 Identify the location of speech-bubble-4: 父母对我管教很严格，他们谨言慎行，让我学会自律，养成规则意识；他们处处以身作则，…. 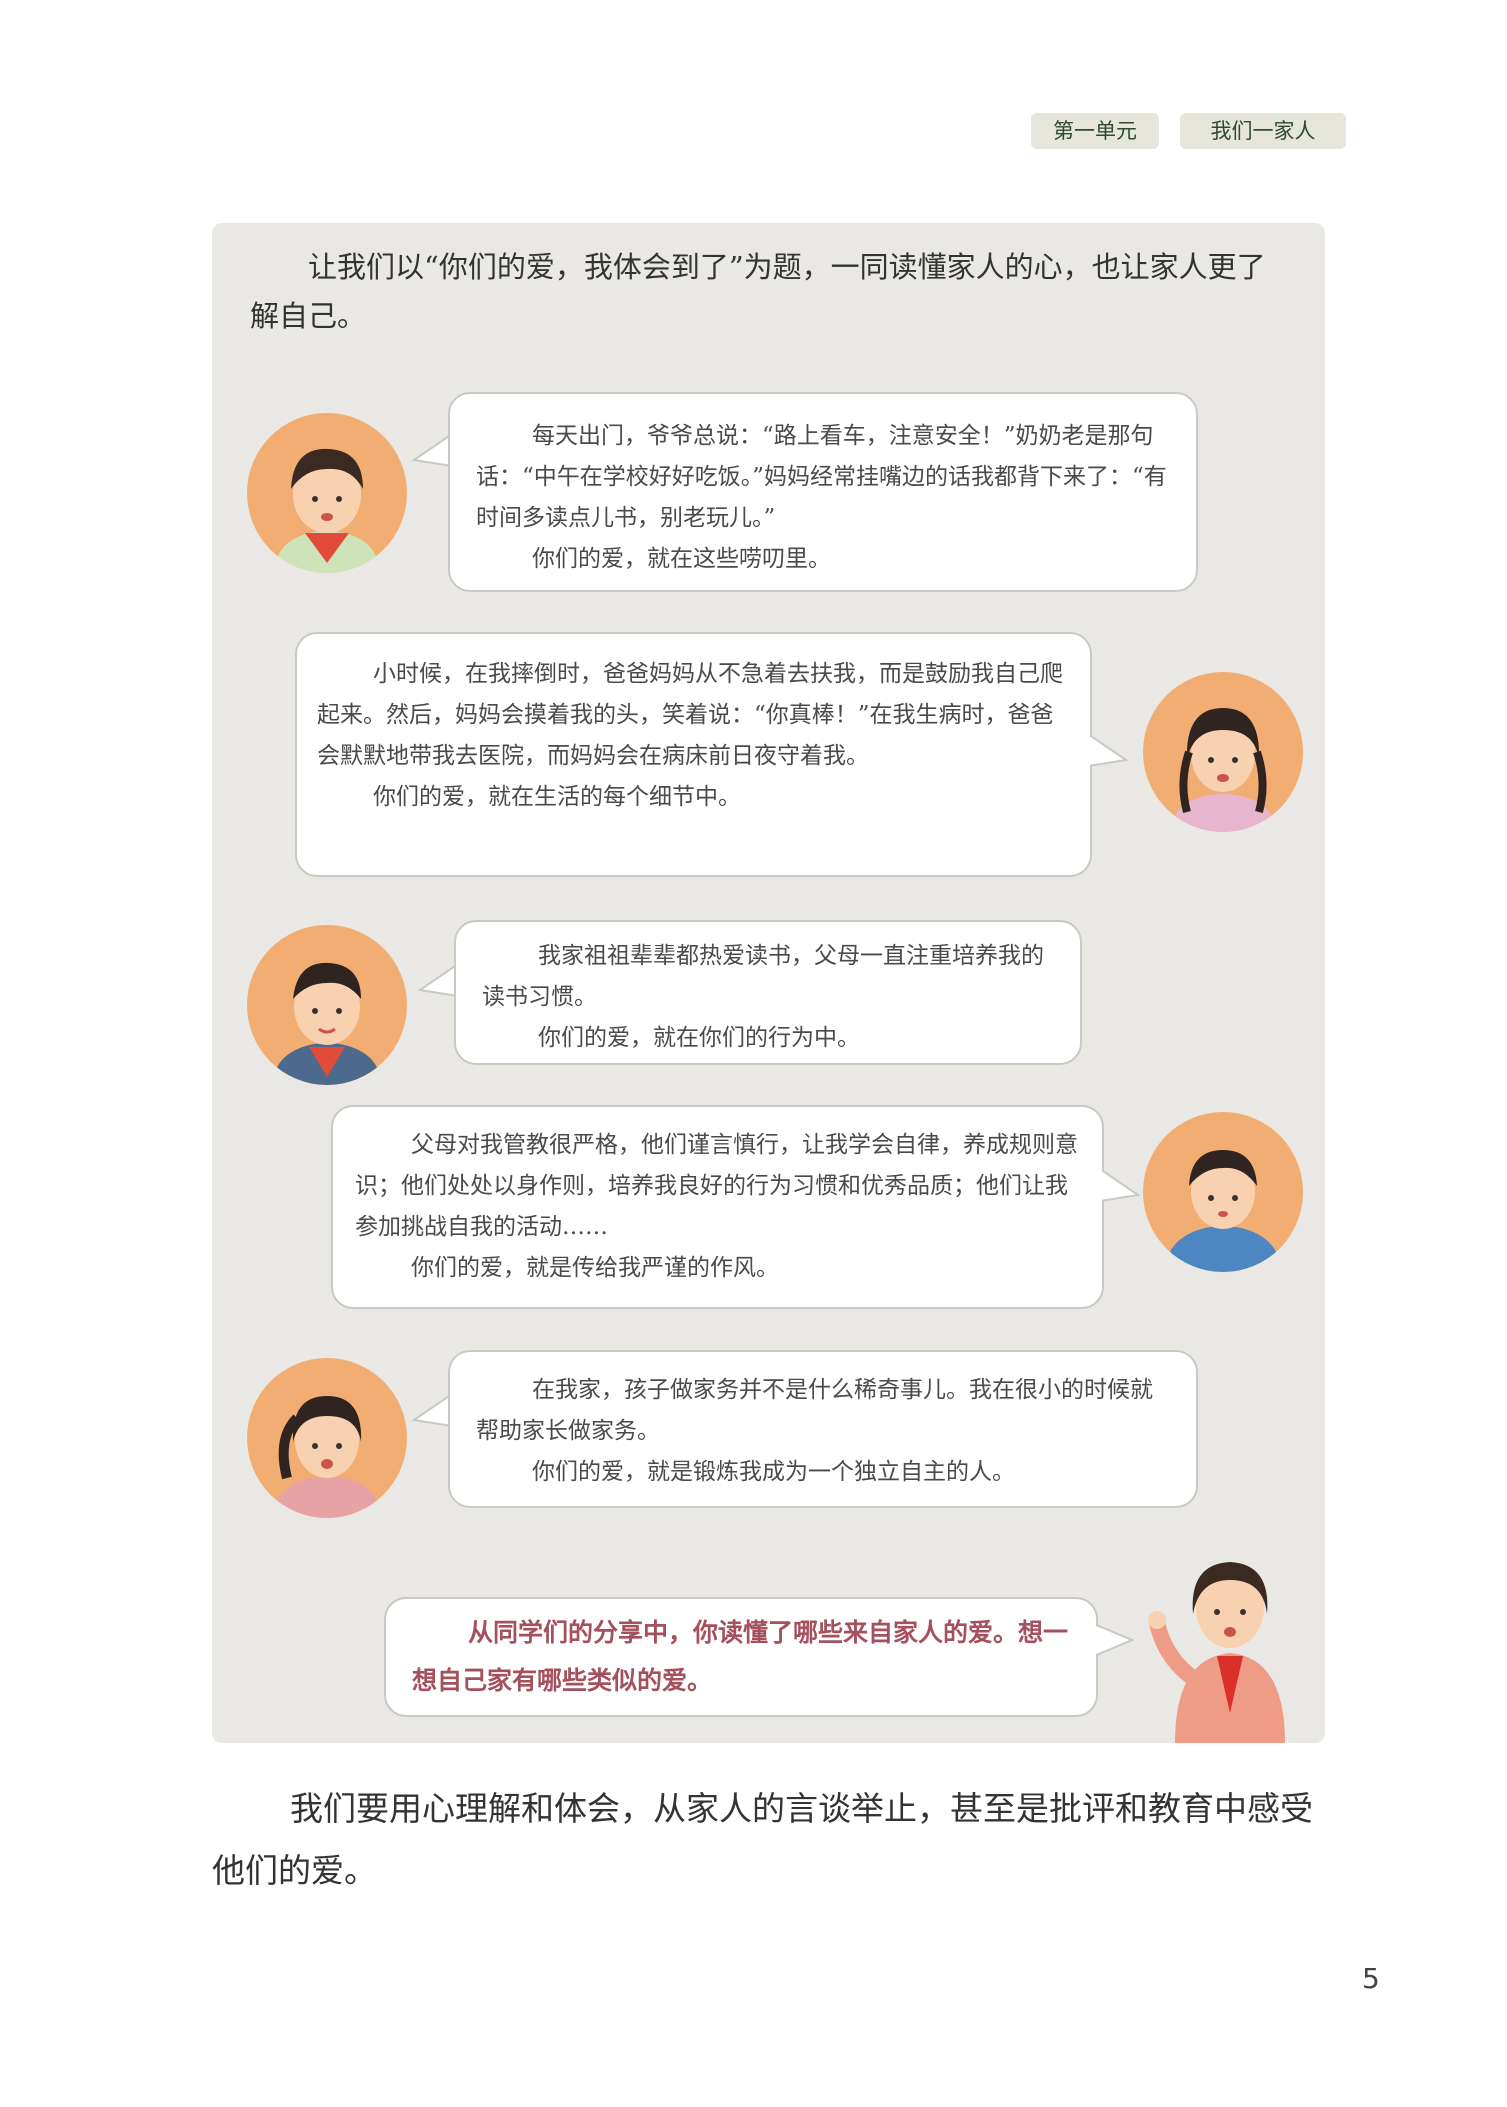
(717, 1207).